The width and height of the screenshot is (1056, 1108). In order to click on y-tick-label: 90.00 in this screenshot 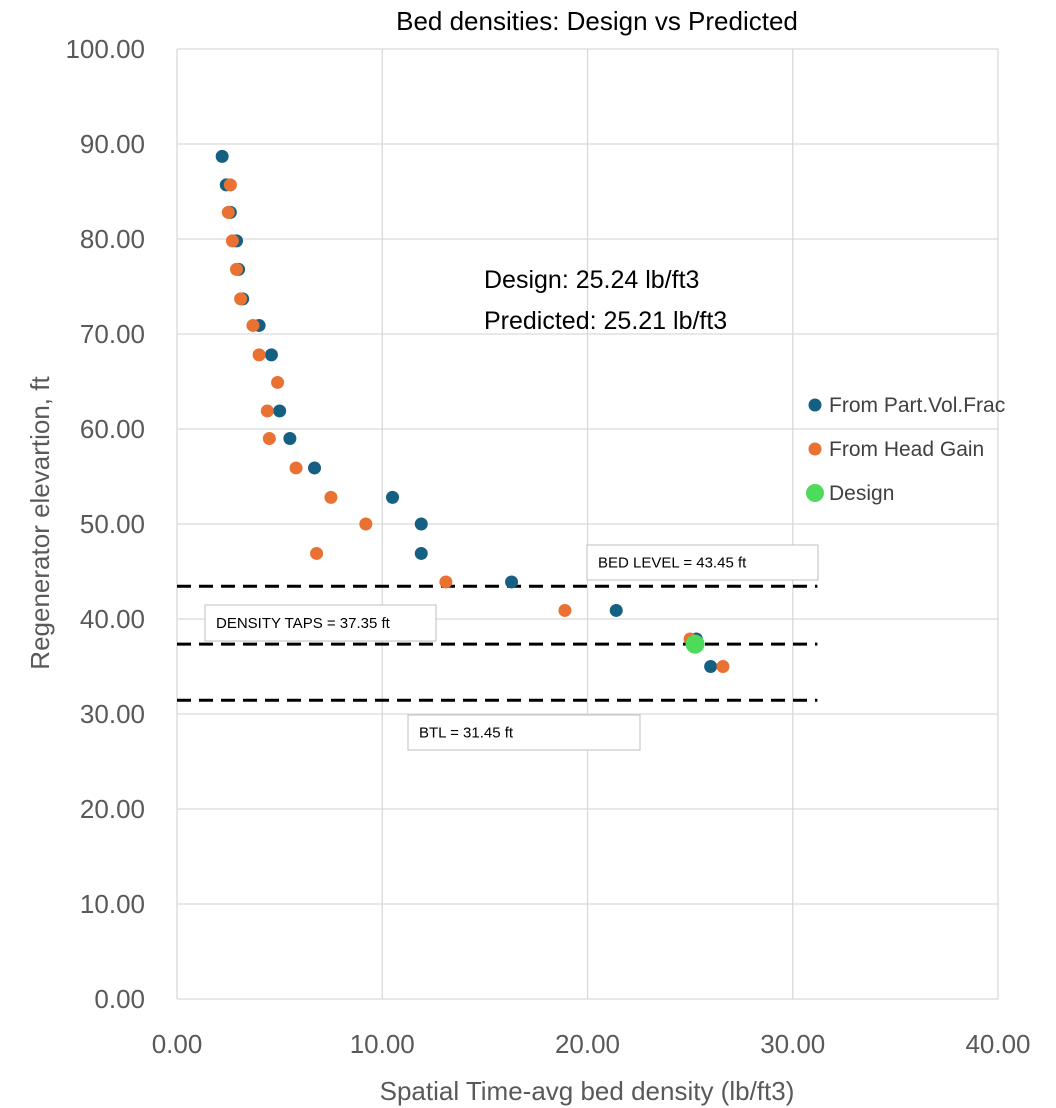, I will do `click(112, 144)`.